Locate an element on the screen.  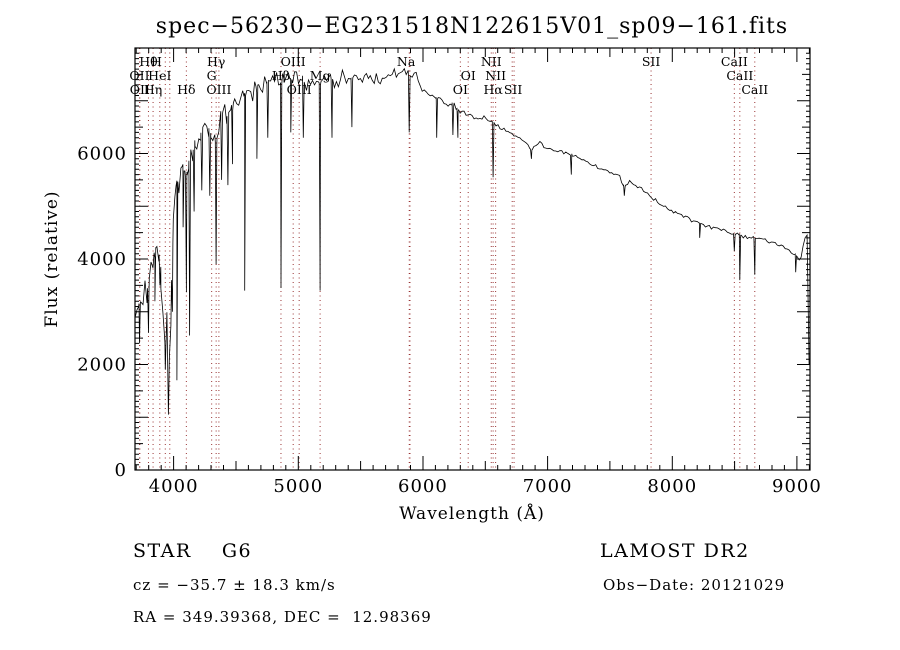
x-axis-label: Wavelength (Å) is located at coordinates (472, 513).